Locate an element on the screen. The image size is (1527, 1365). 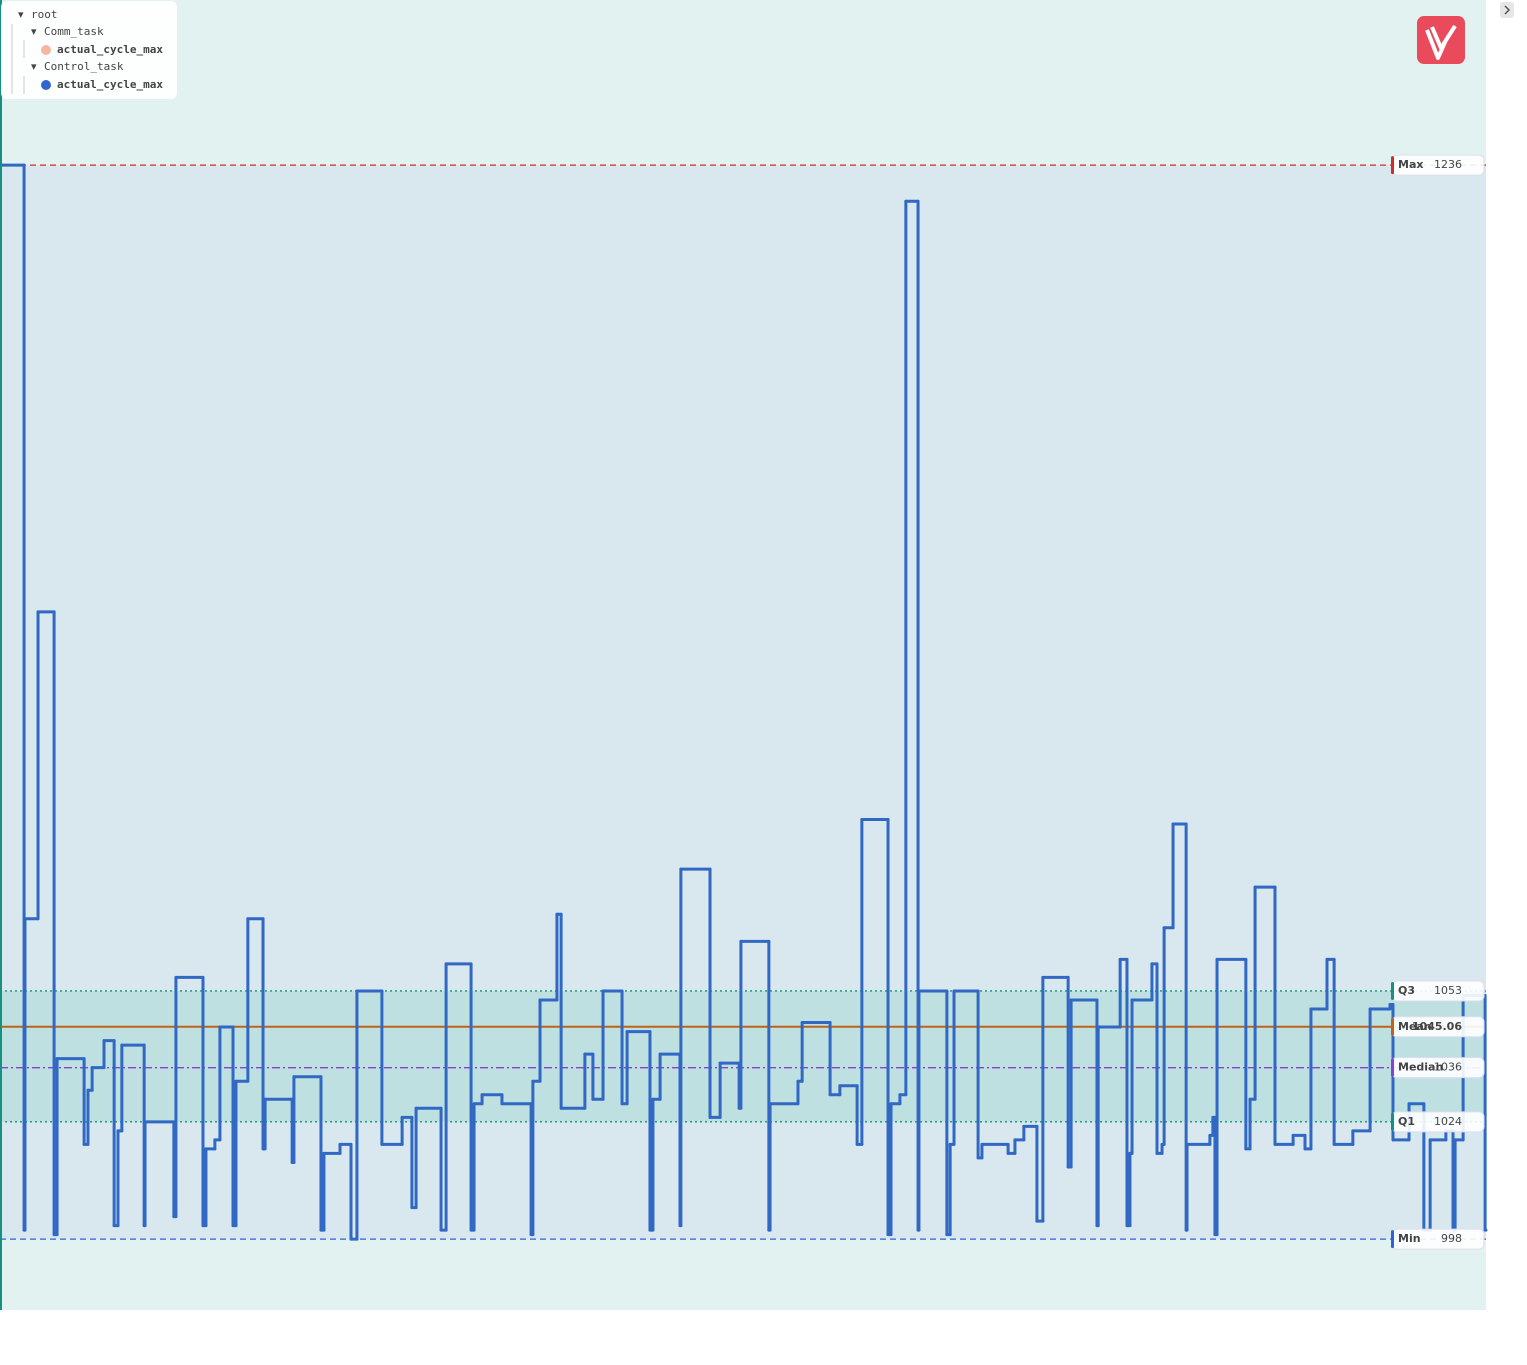
tree-root: root is located at coordinates (44, 14).